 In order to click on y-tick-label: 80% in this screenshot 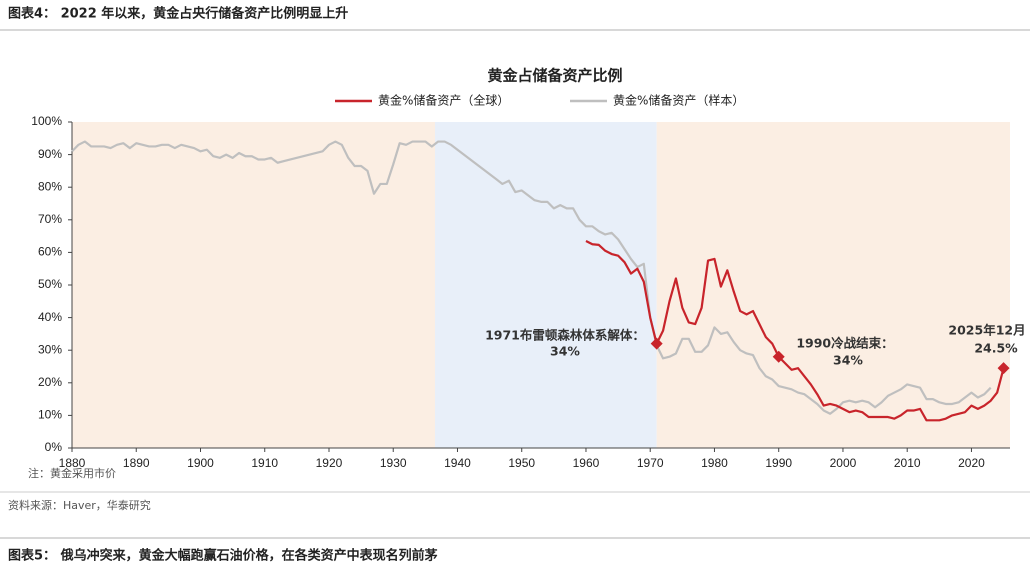, I will do `click(50, 186)`.